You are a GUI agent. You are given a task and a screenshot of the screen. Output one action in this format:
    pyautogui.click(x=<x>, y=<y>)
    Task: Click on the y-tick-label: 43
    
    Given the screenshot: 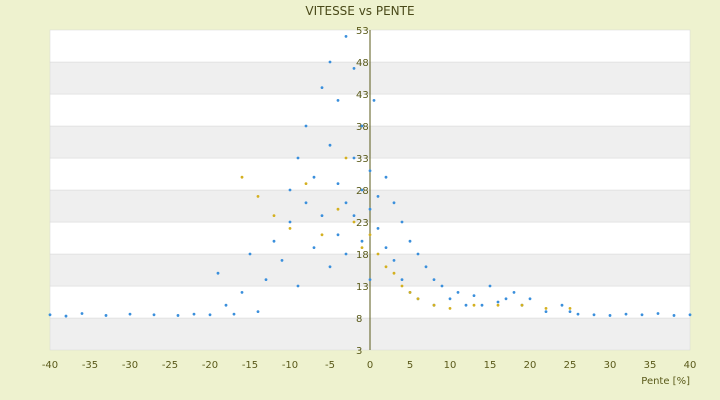 What is the action you would take?
    pyautogui.click(x=362, y=95)
    